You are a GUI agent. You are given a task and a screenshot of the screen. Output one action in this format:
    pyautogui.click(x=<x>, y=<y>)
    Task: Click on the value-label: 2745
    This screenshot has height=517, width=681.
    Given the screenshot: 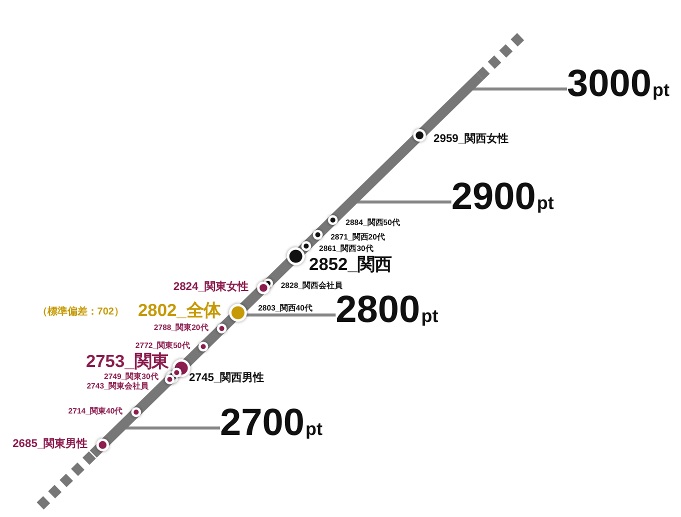 What is the action you would take?
    pyautogui.click(x=201, y=378)
    